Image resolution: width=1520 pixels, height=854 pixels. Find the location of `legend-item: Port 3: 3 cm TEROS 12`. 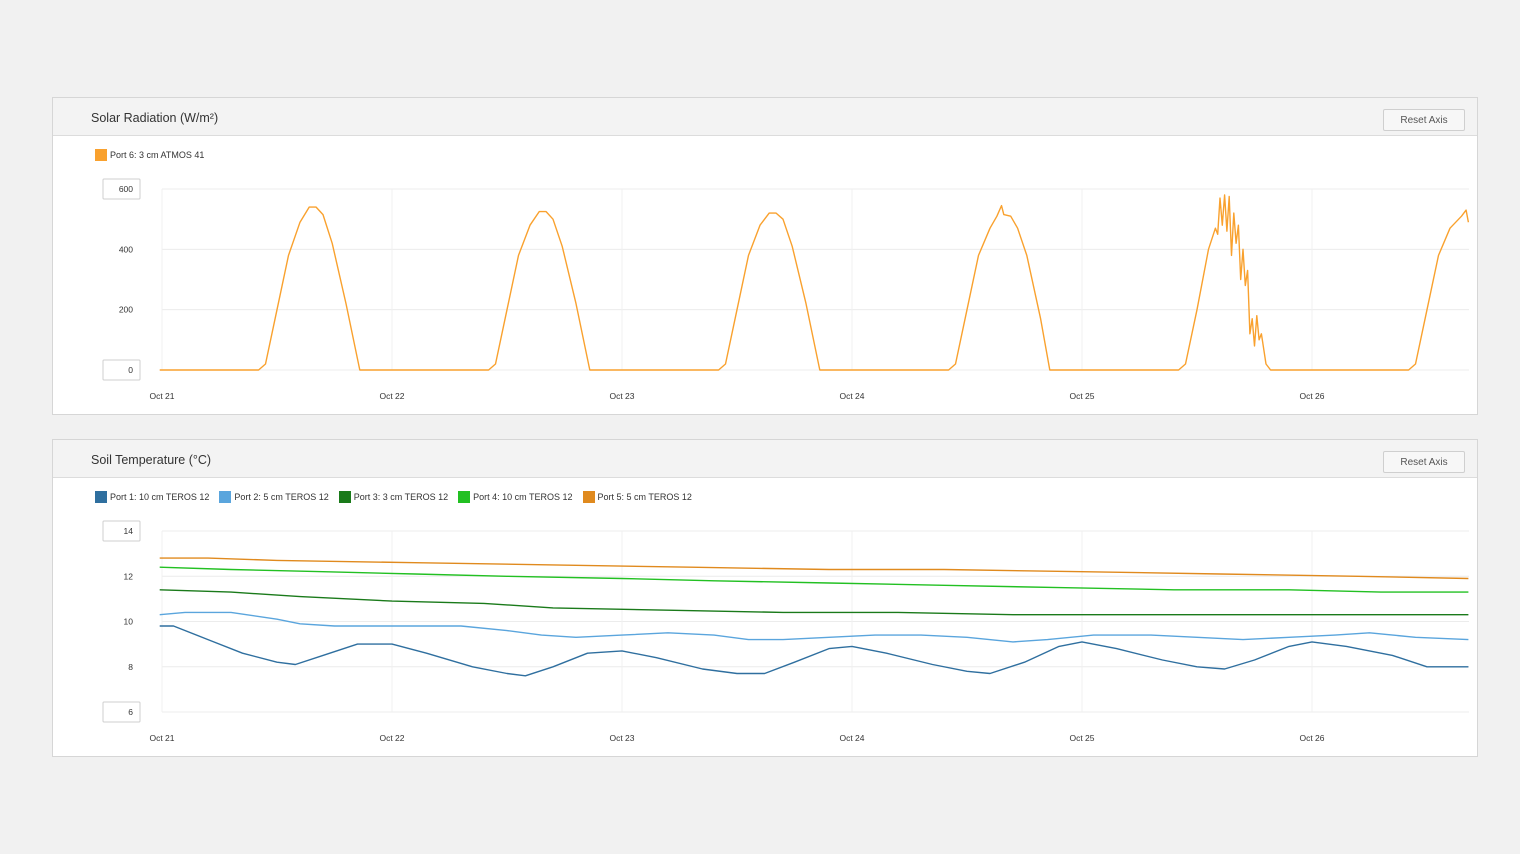

legend-item: Port 3: 3 cm TEROS 12 is located at coordinates (393, 497).